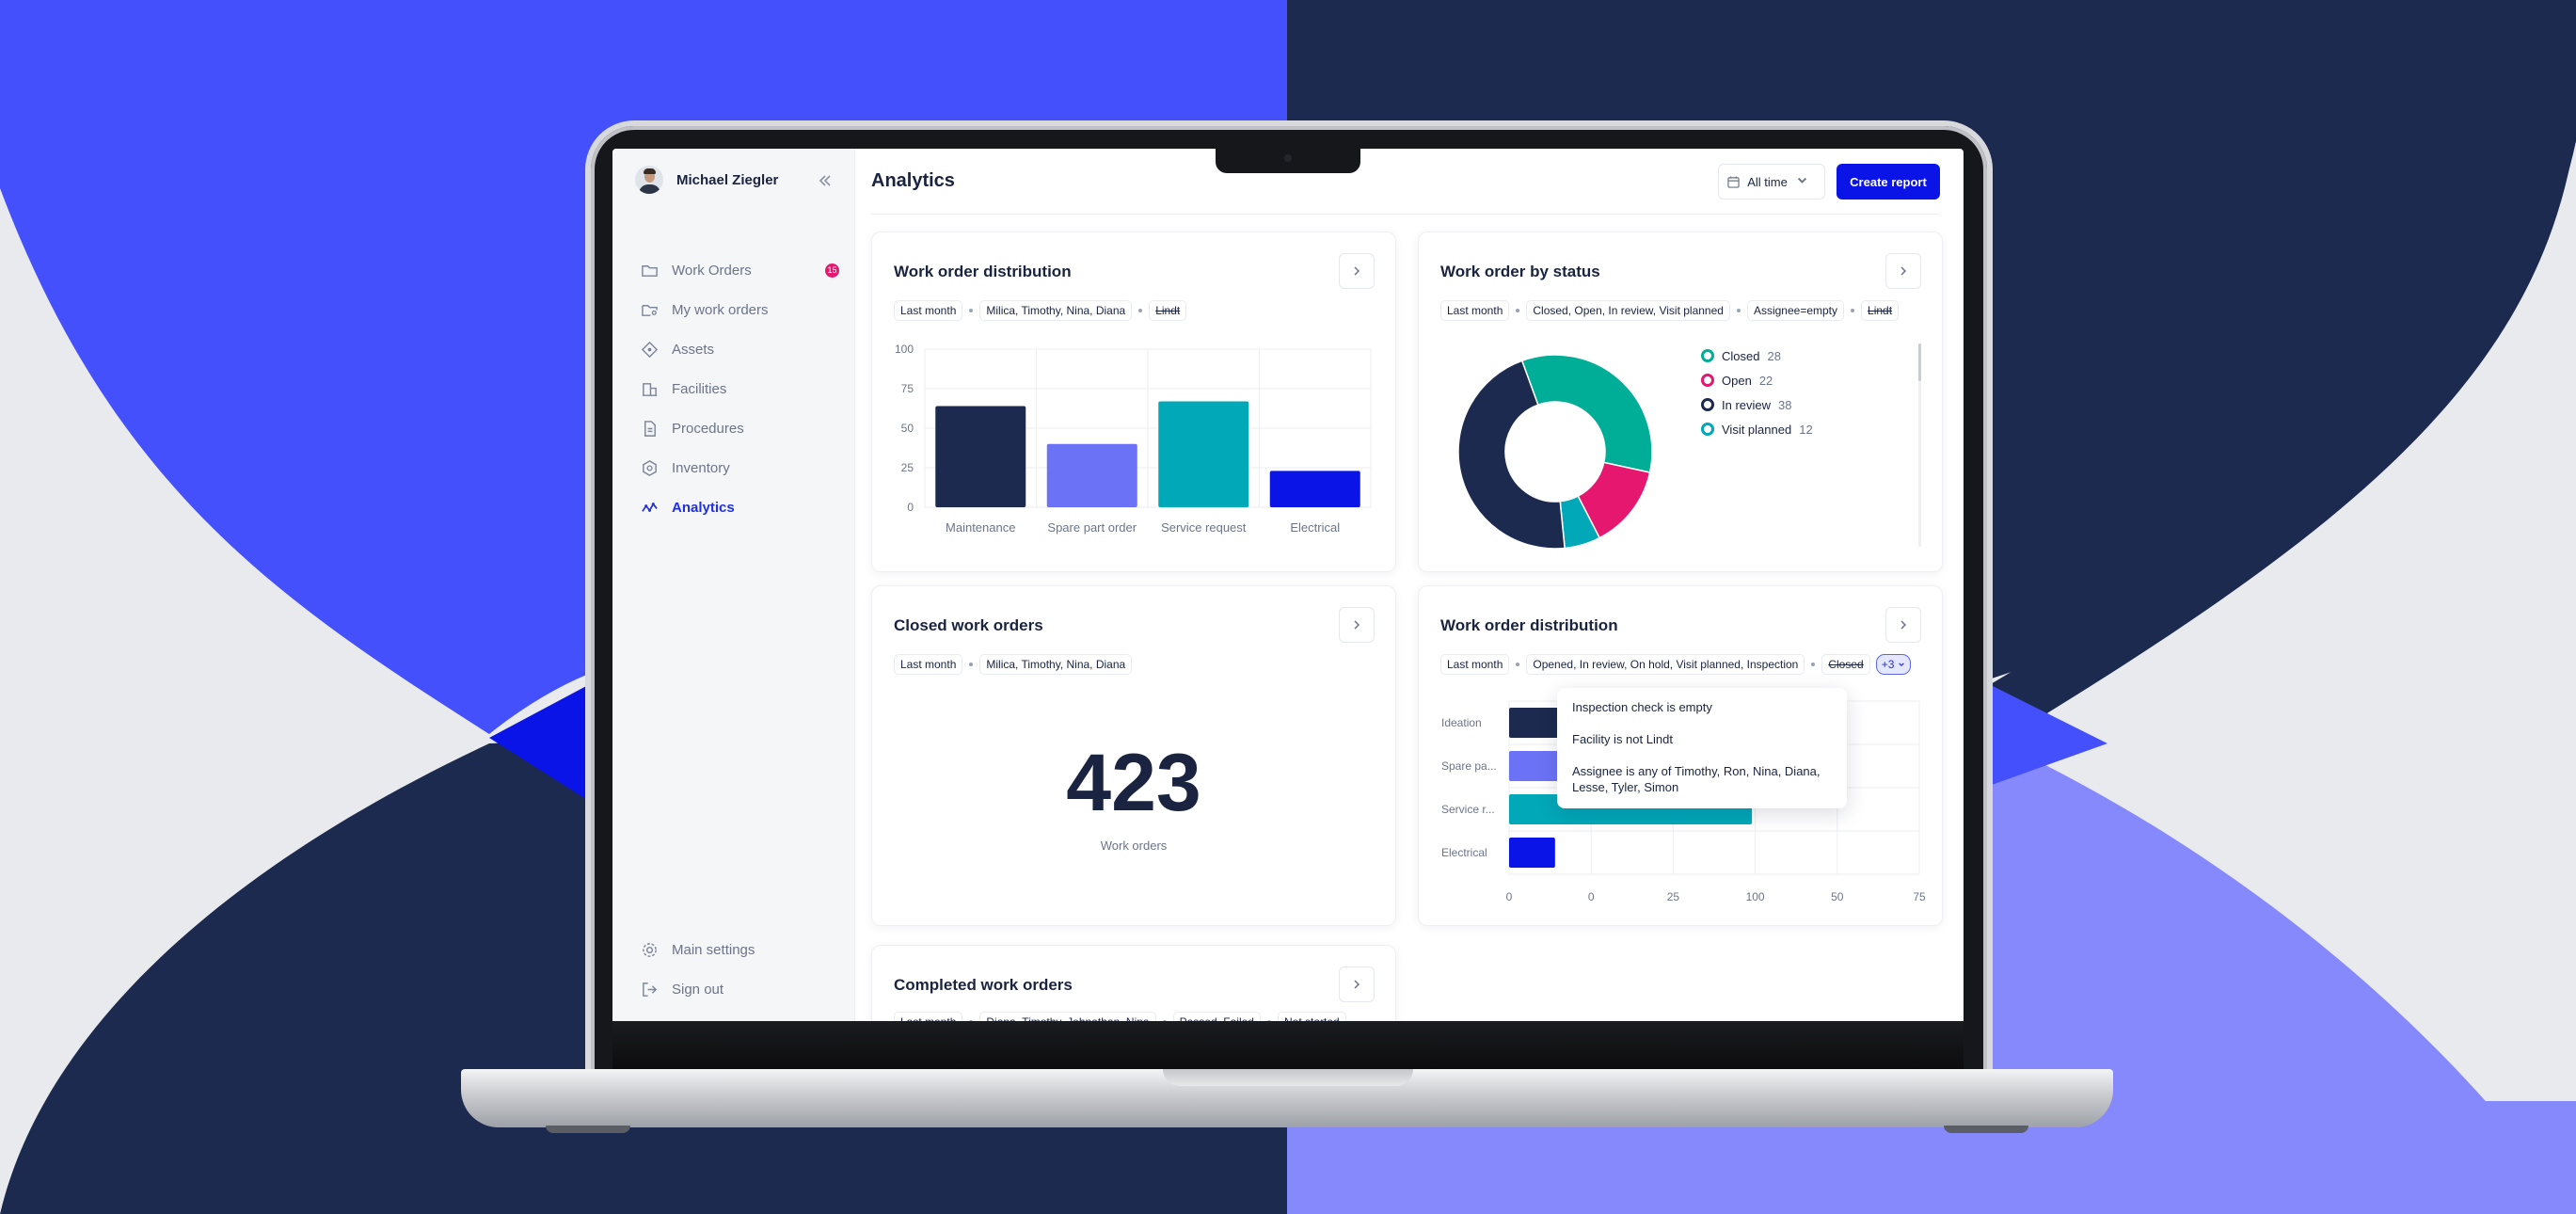 This screenshot has height=1214, width=2576. Describe the element at coordinates (1774, 356) in the screenshot. I see `legend-value: 28` at that location.